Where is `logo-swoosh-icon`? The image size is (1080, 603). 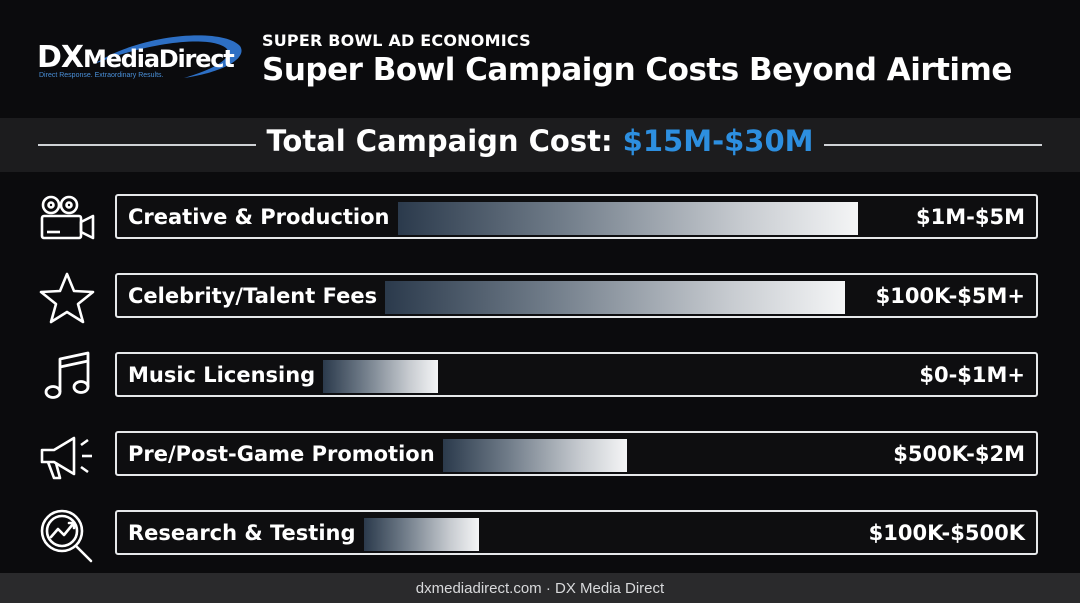
logo-swoosh-icon is located at coordinates (168, 56).